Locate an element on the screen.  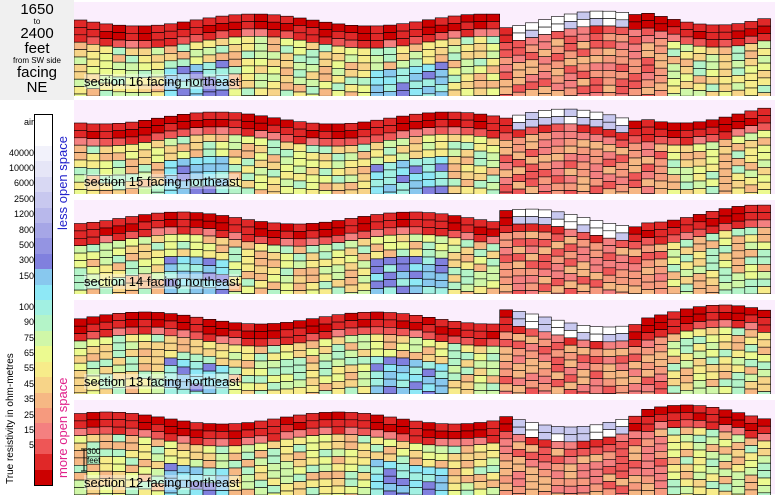
legend-swatch is located at coordinates (43, 138).